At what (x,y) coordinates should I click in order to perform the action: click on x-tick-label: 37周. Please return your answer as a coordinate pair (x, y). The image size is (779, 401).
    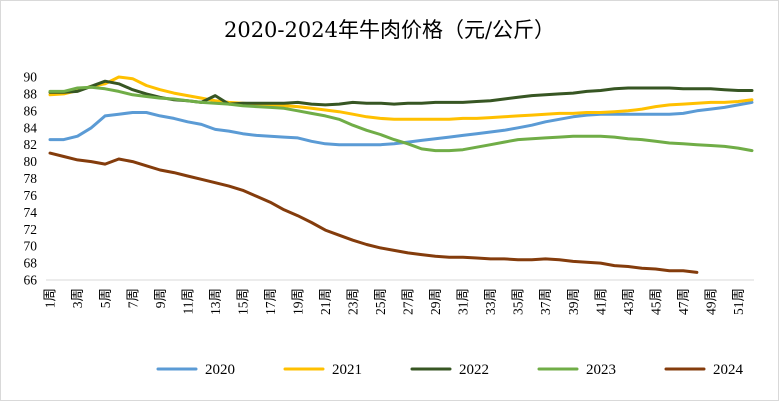
    Looking at the image, I should click on (545, 301).